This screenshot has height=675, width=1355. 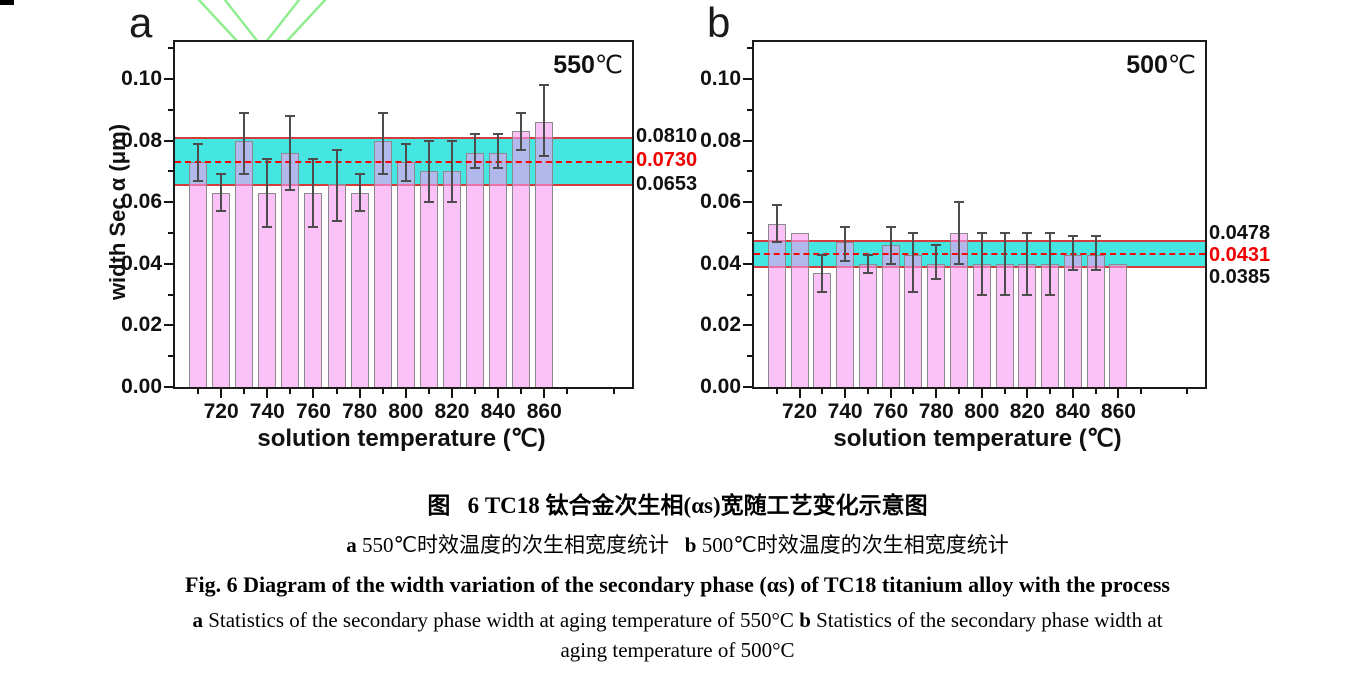 What do you see at coordinates (667, 184) in the screenshot?
I see `panel-a-band-lower-value: 0.0653` at bounding box center [667, 184].